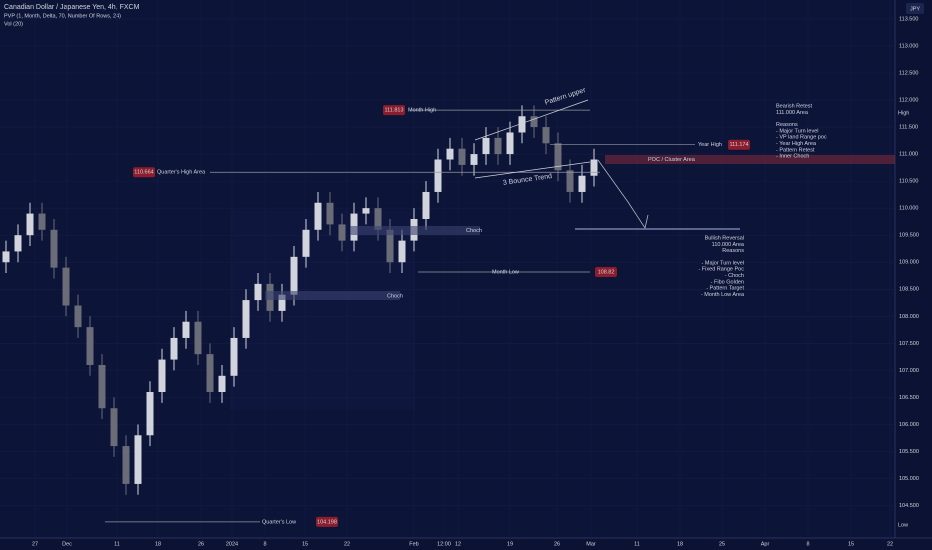 The image size is (932, 550). I want to click on price-badge-label: 111.174, so click(738, 145).